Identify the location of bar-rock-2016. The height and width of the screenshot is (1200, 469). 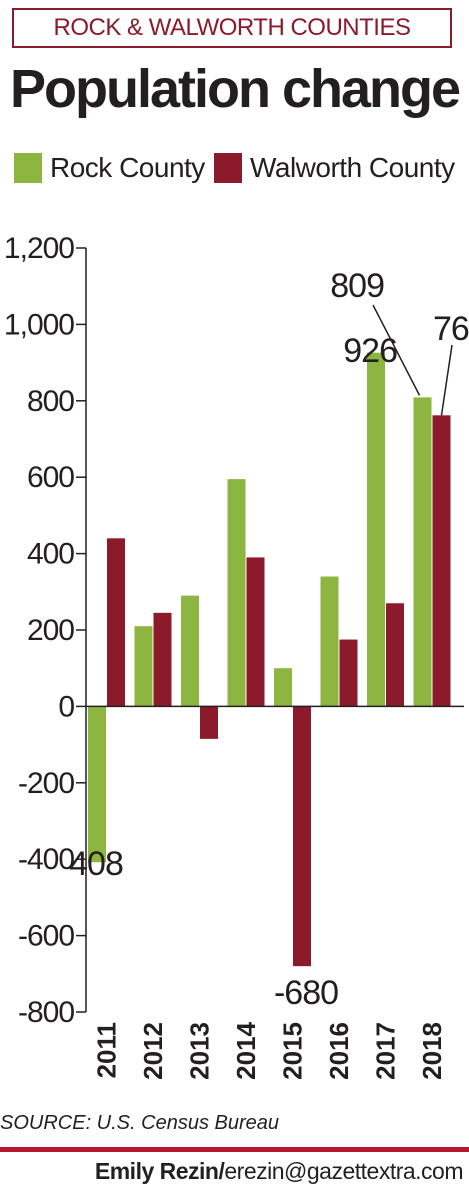
(329, 641).